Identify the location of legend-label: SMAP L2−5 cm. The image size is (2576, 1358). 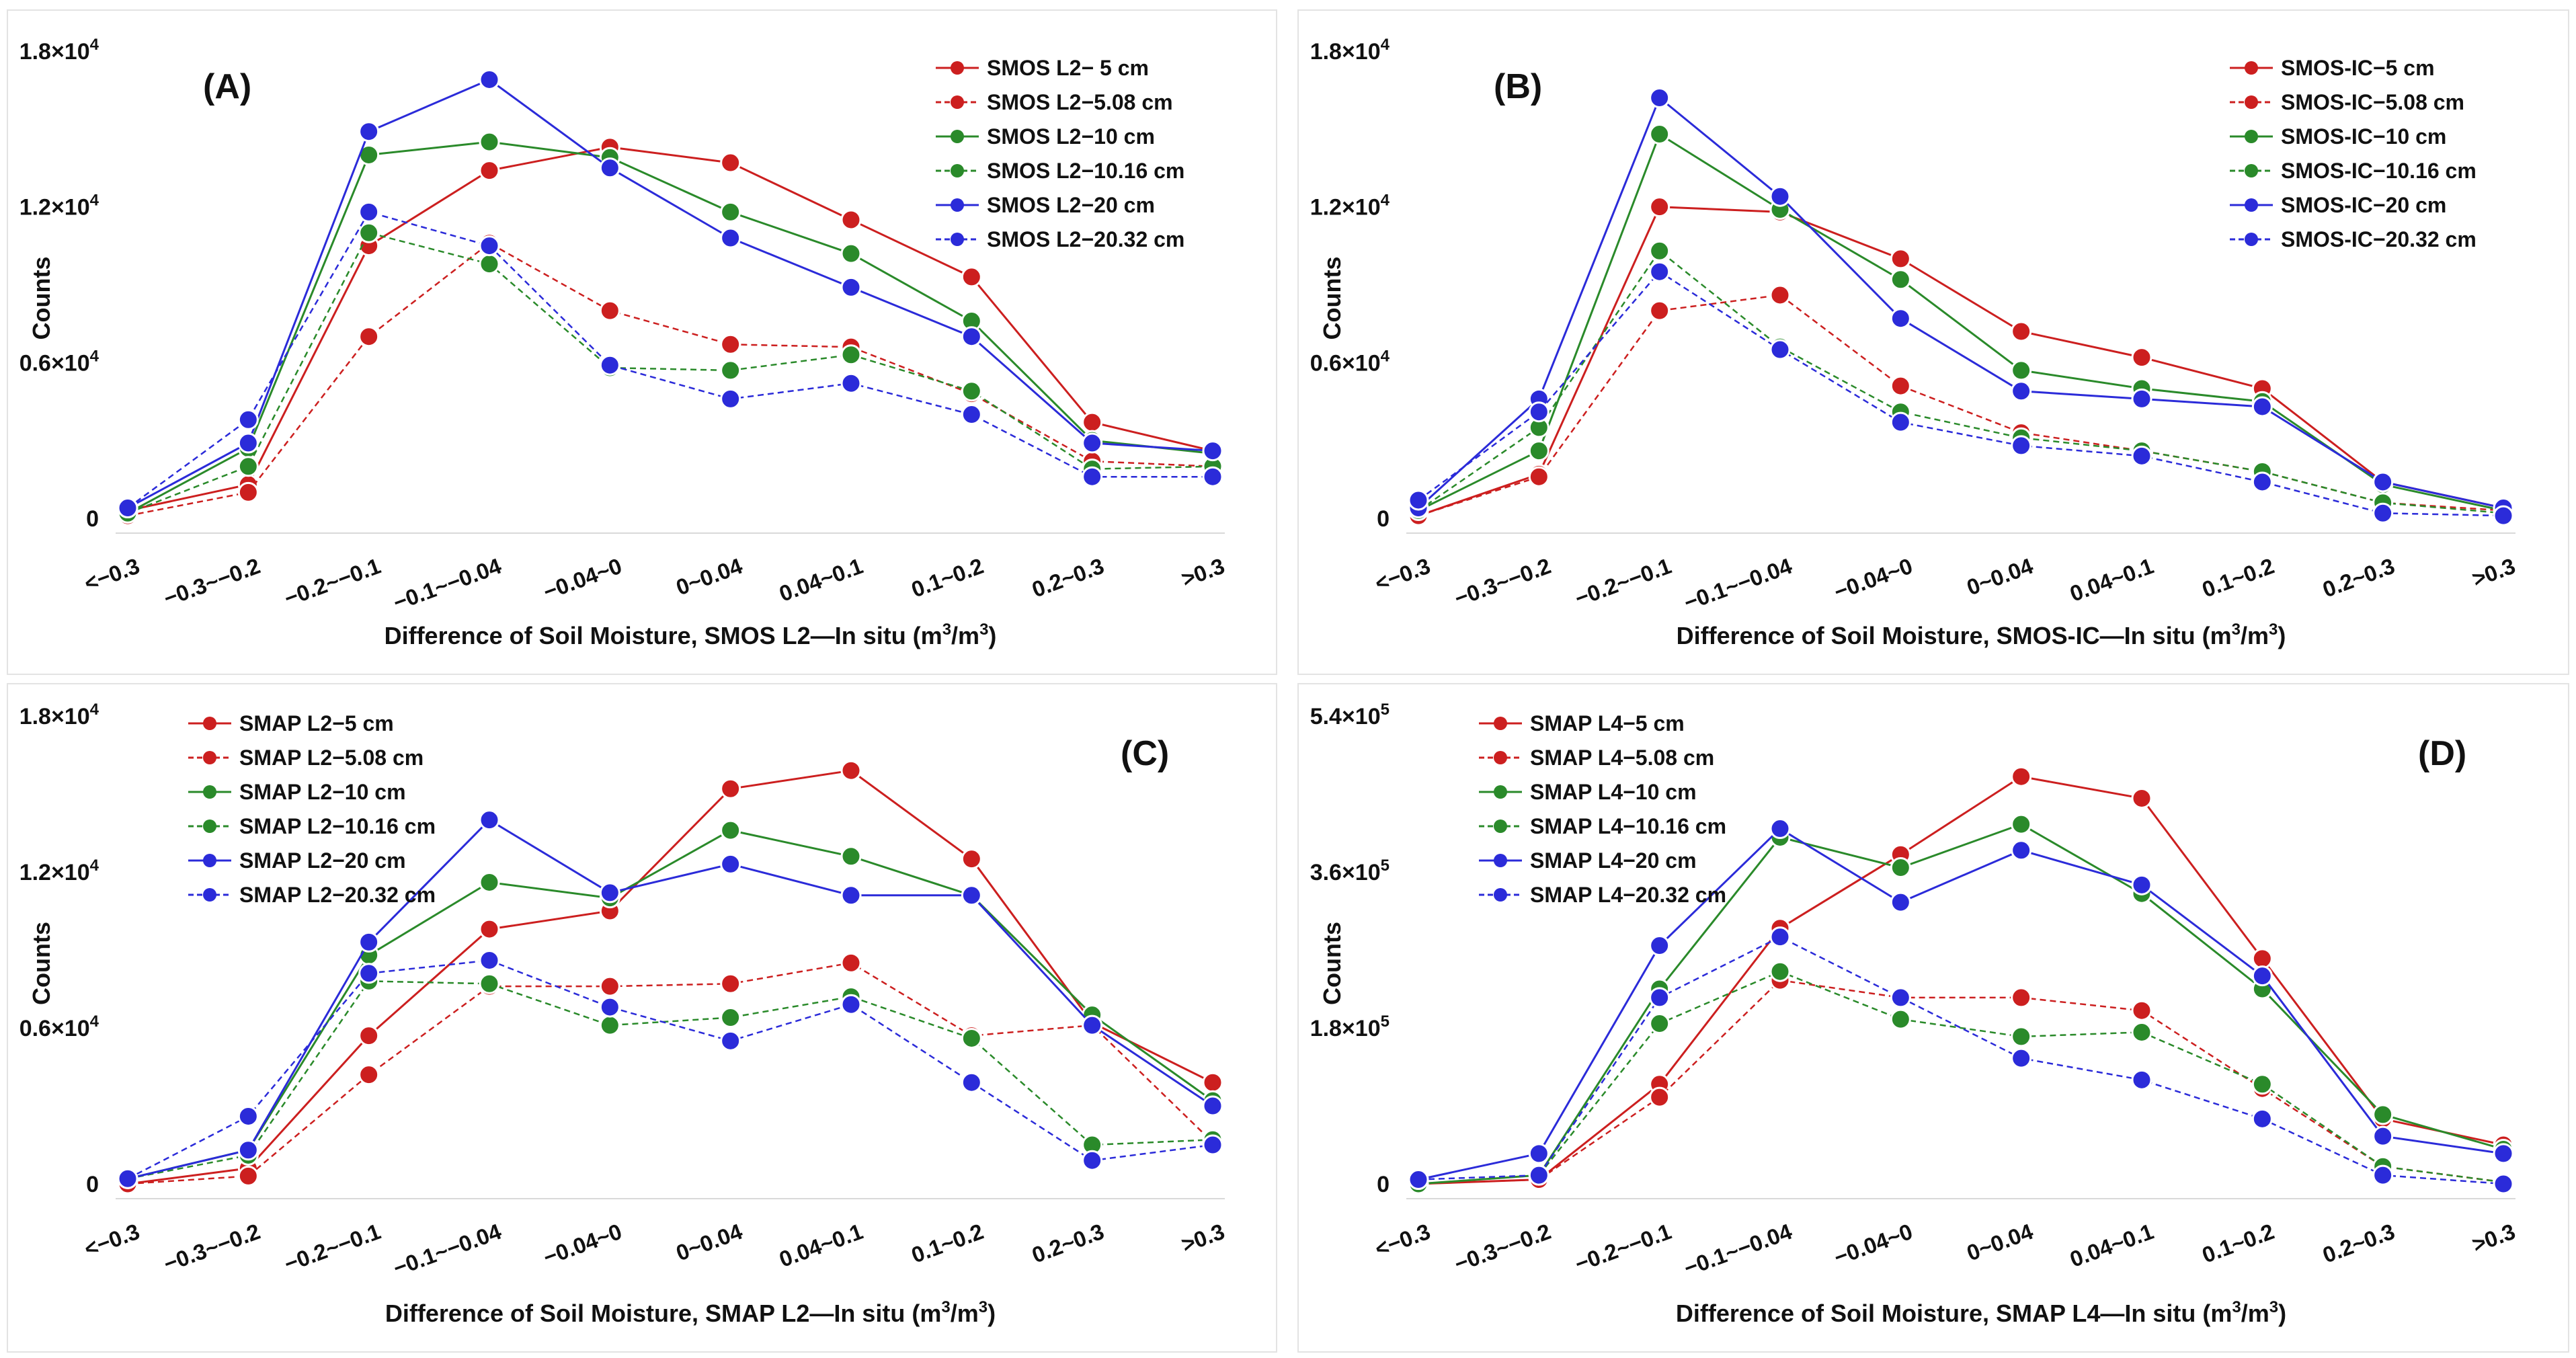
(316, 723).